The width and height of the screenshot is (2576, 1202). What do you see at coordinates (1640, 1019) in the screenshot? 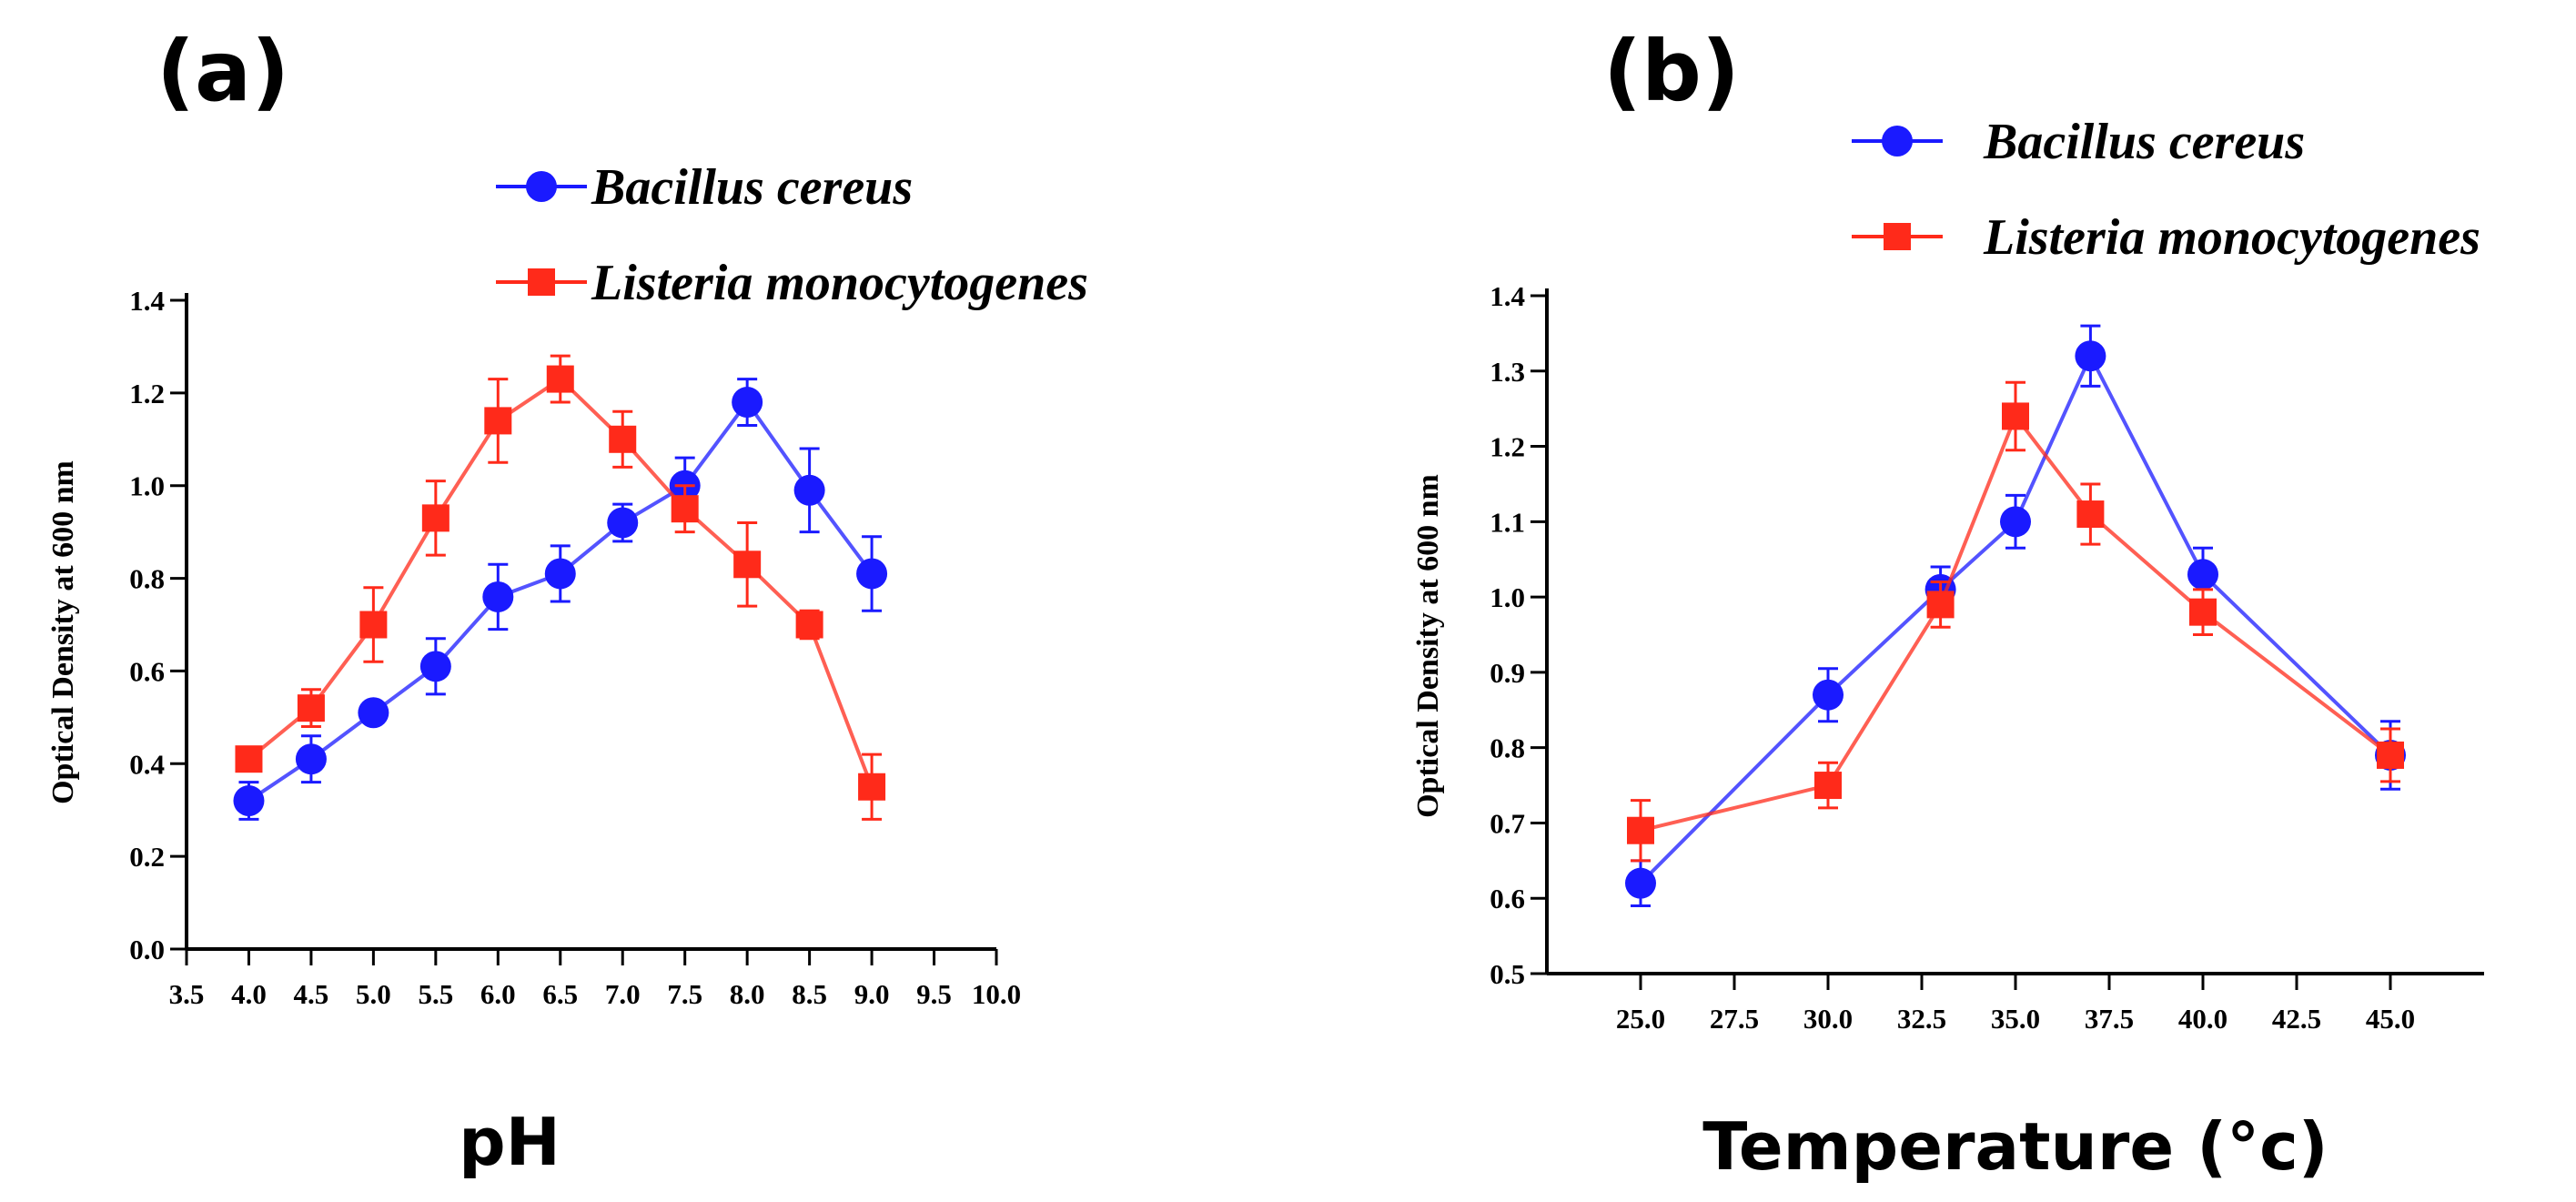
I see `panel-b-x-tick-label: 25.0` at bounding box center [1640, 1019].